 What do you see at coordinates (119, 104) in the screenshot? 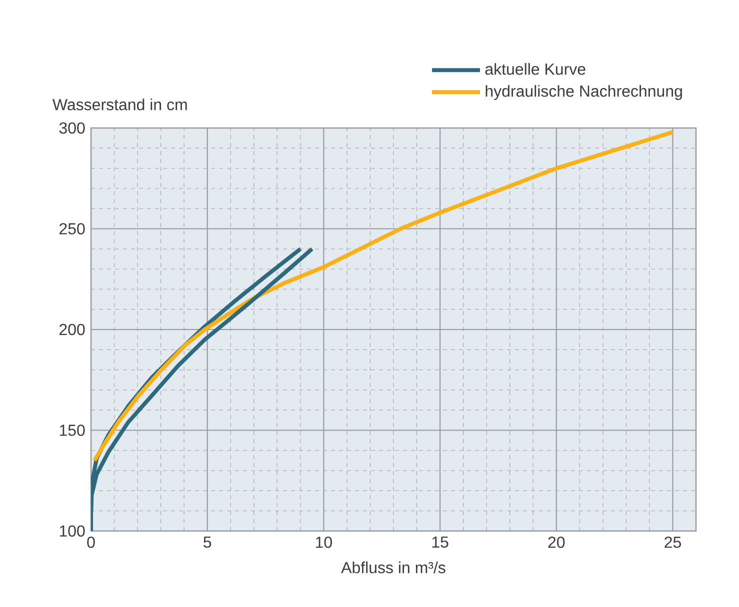
I see `y-axis-title: Wasserstand in cm` at bounding box center [119, 104].